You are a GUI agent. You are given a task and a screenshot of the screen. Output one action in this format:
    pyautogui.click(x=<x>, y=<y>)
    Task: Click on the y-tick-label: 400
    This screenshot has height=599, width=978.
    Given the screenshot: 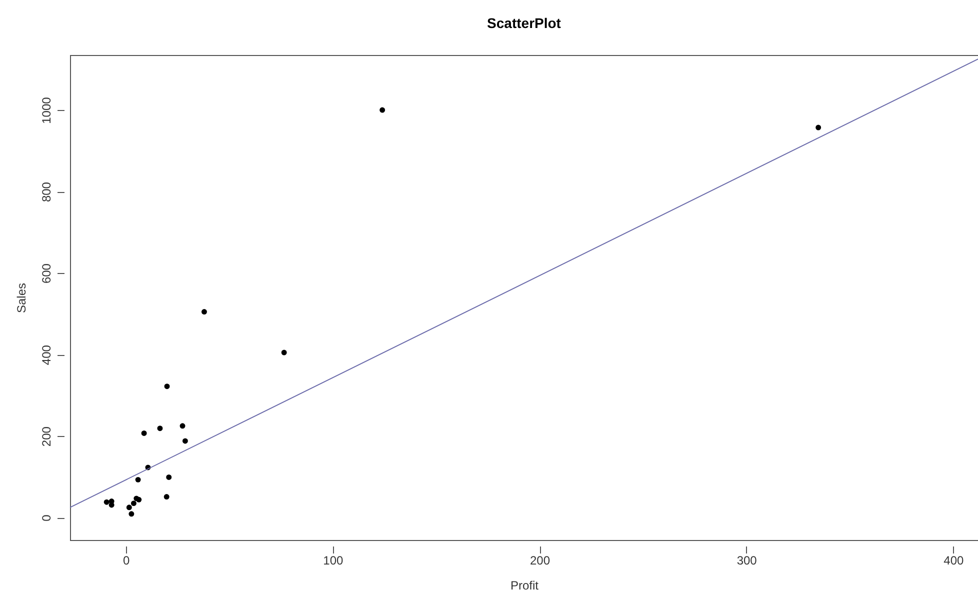 What is the action you would take?
    pyautogui.click(x=47, y=355)
    